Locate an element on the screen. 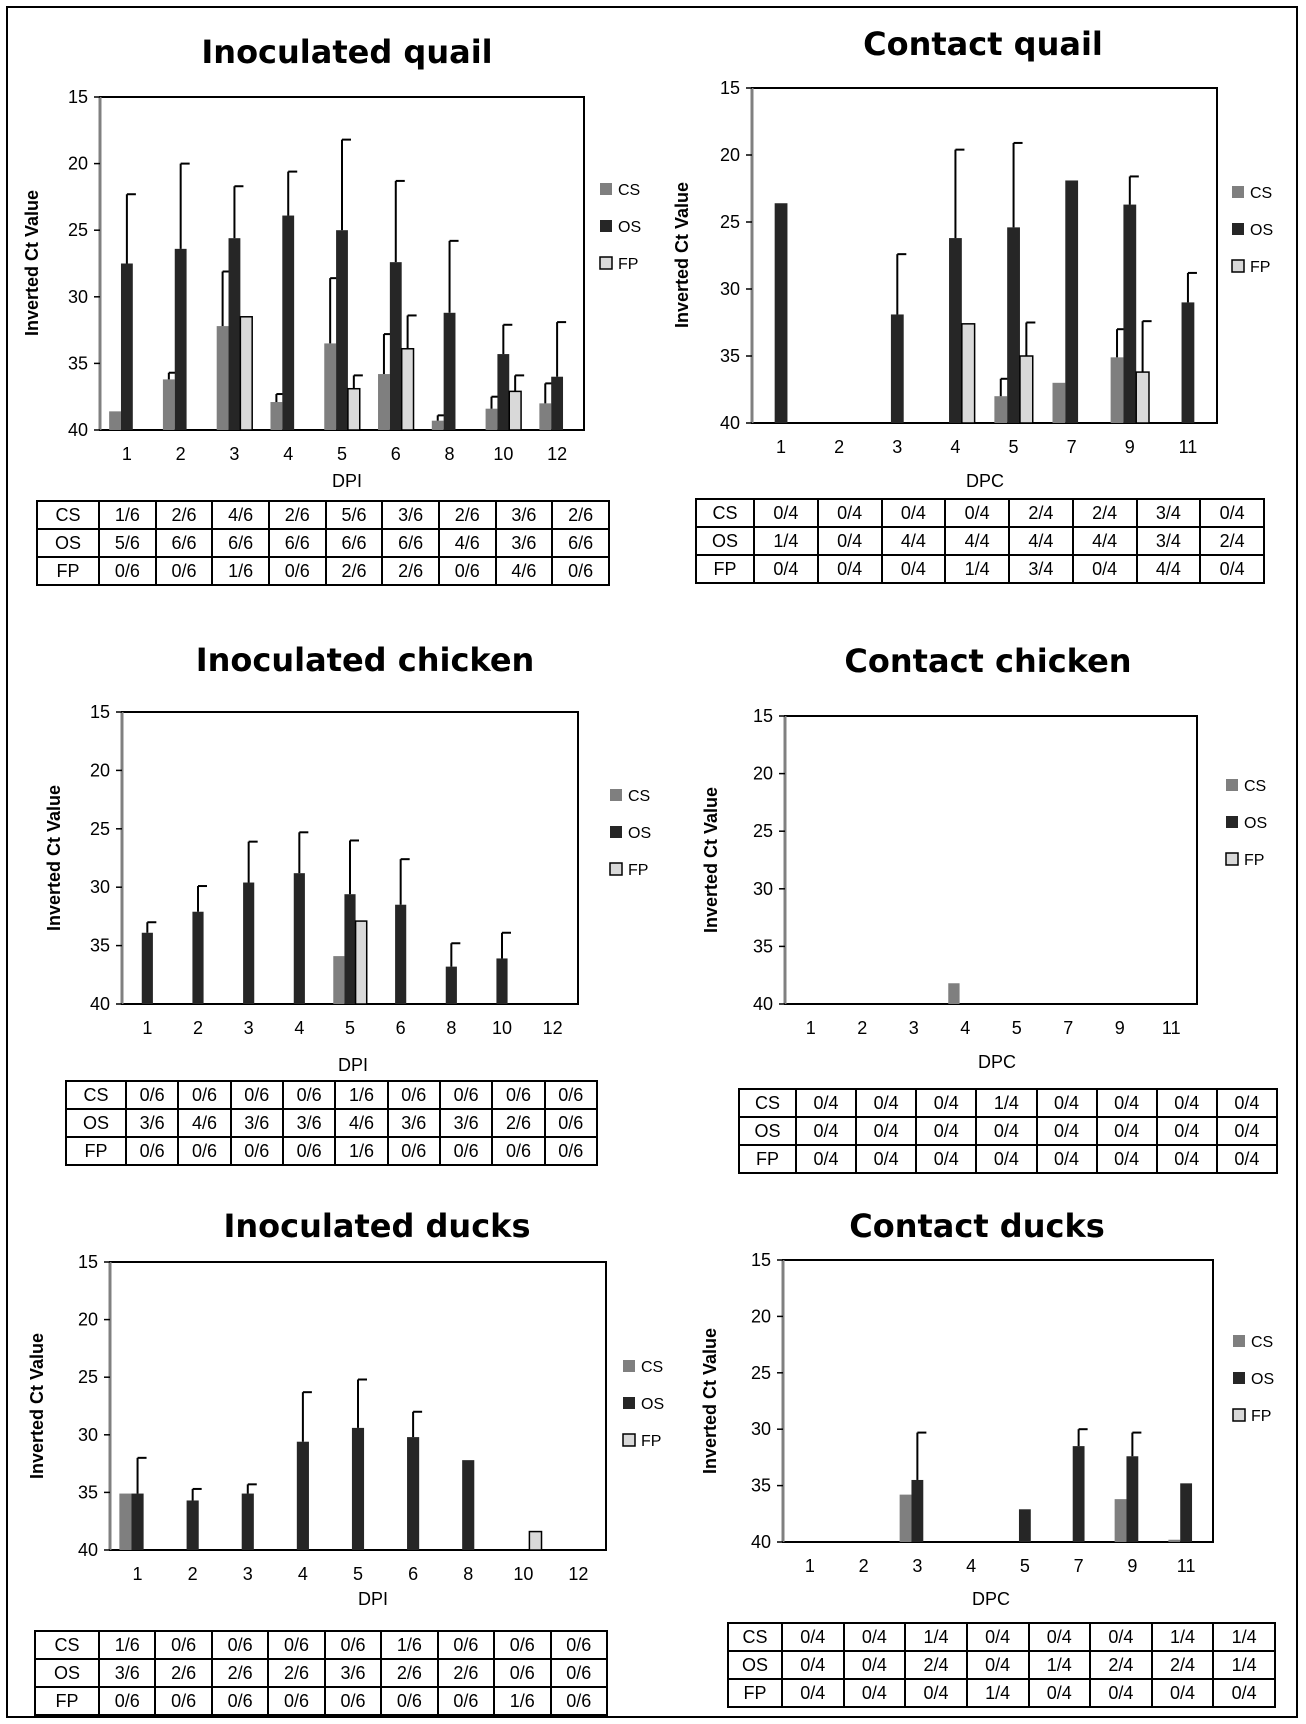  x-tick-label: 5 is located at coordinates (1025, 1566).